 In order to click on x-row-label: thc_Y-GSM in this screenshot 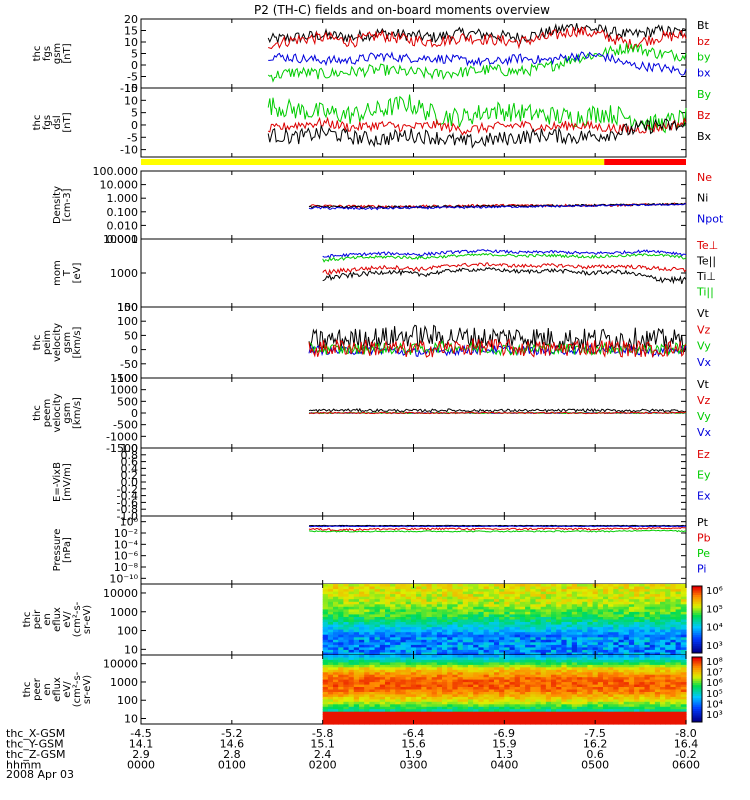, I will do `click(35, 744)`.